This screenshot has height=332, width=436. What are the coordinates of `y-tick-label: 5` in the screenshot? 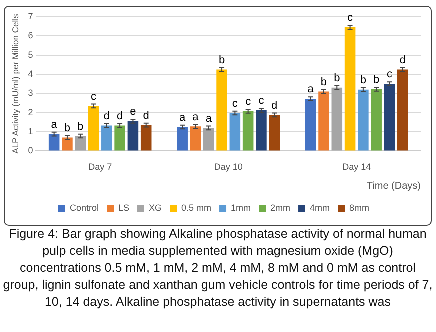 It's located at (31, 55).